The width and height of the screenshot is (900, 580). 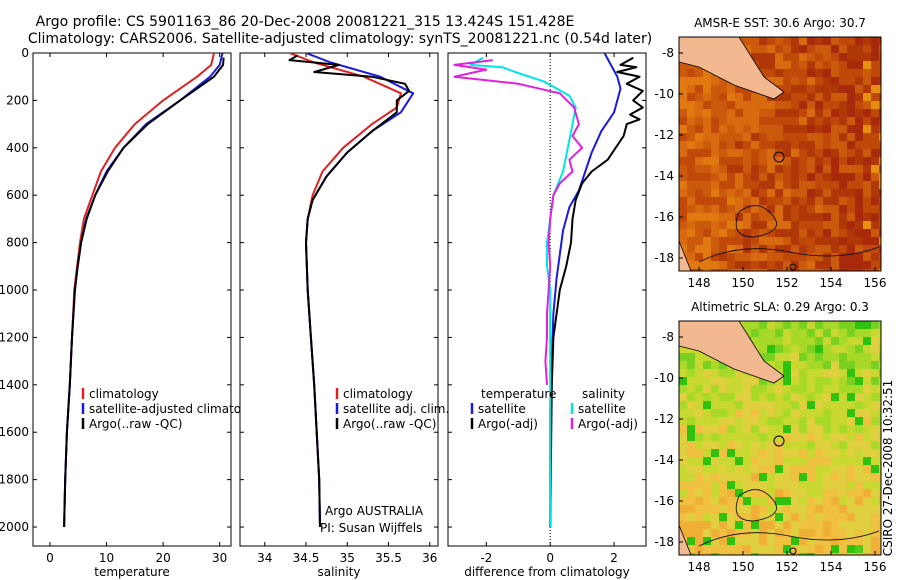 I want to click on reef-contour, so click(x=756, y=221).